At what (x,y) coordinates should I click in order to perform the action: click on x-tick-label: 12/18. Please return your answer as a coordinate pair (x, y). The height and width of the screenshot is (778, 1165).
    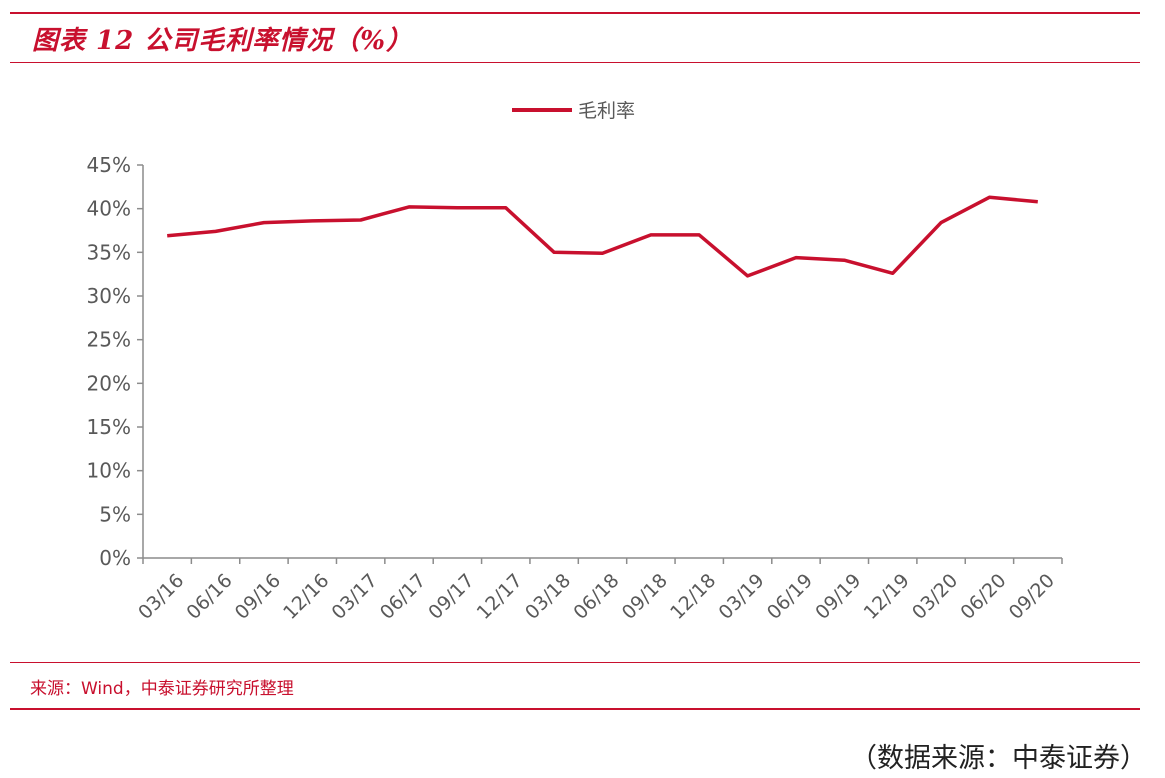
    Looking at the image, I should click on (693, 597).